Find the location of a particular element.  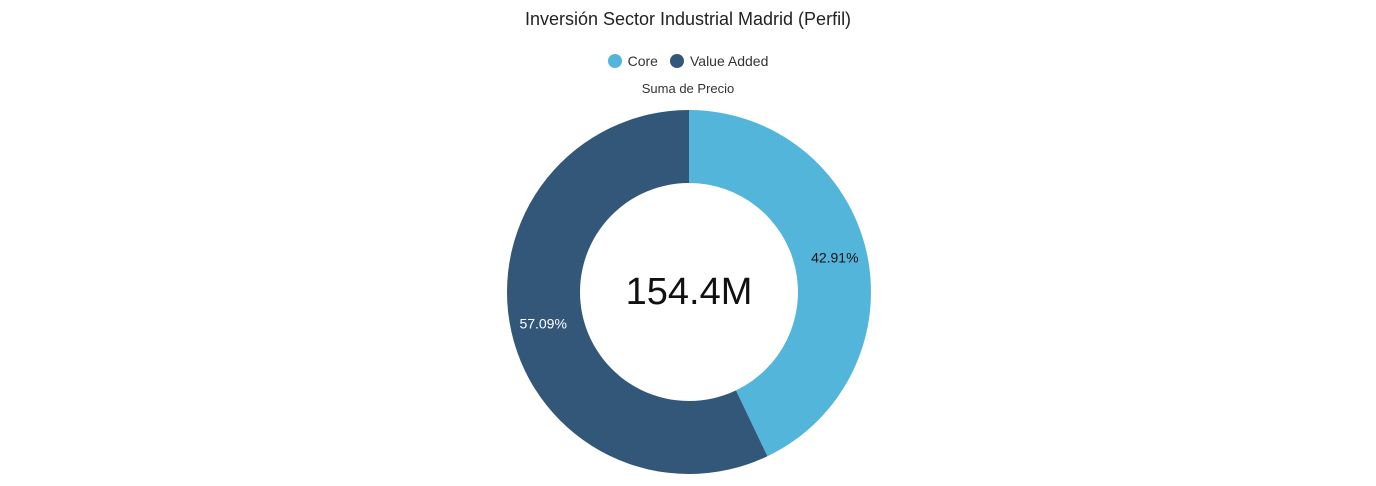

center-total-value: 154.4M is located at coordinates (689, 292).